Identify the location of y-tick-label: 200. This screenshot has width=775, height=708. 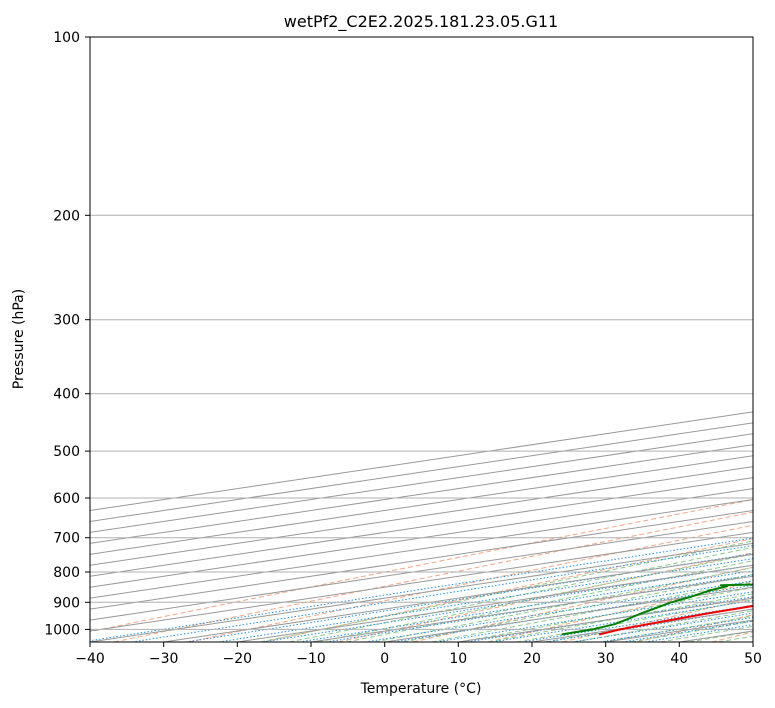
(66, 216).